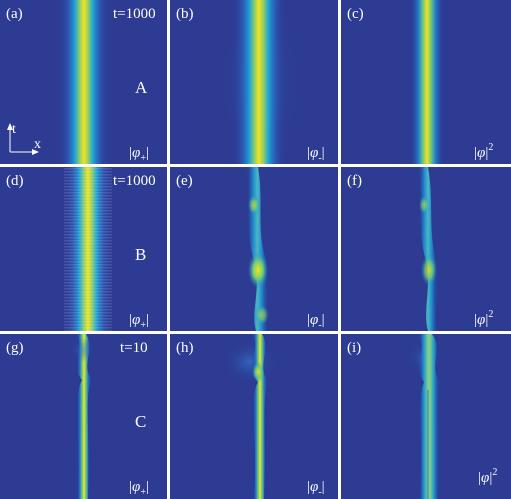 This screenshot has height=499, width=511. What do you see at coordinates (426, 249) in the screenshot?
I see `panel-f: (f) |φ|2` at bounding box center [426, 249].